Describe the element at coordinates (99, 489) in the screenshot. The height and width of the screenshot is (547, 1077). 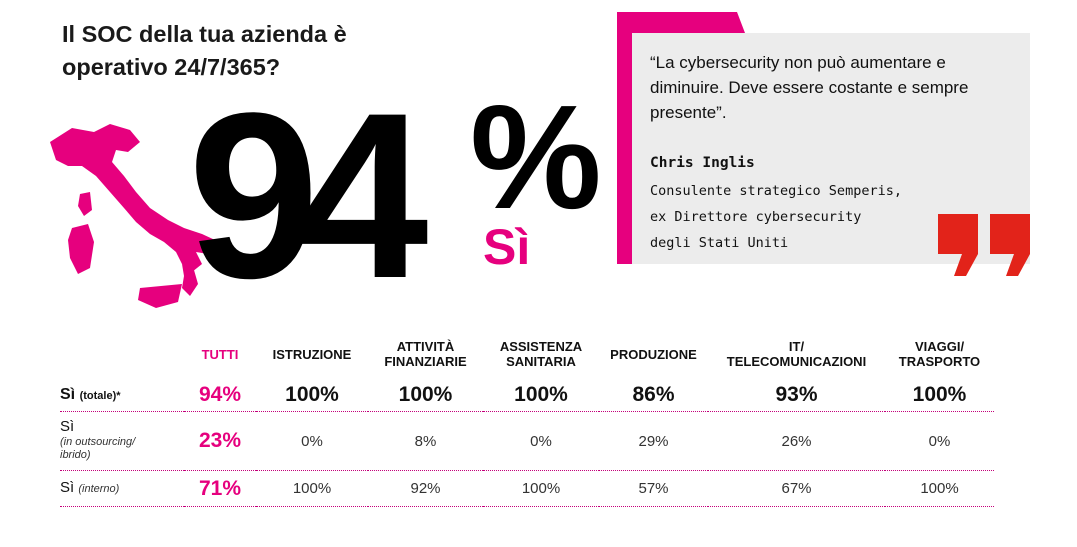
I see `row-sublabel-text: (interno)` at that location.